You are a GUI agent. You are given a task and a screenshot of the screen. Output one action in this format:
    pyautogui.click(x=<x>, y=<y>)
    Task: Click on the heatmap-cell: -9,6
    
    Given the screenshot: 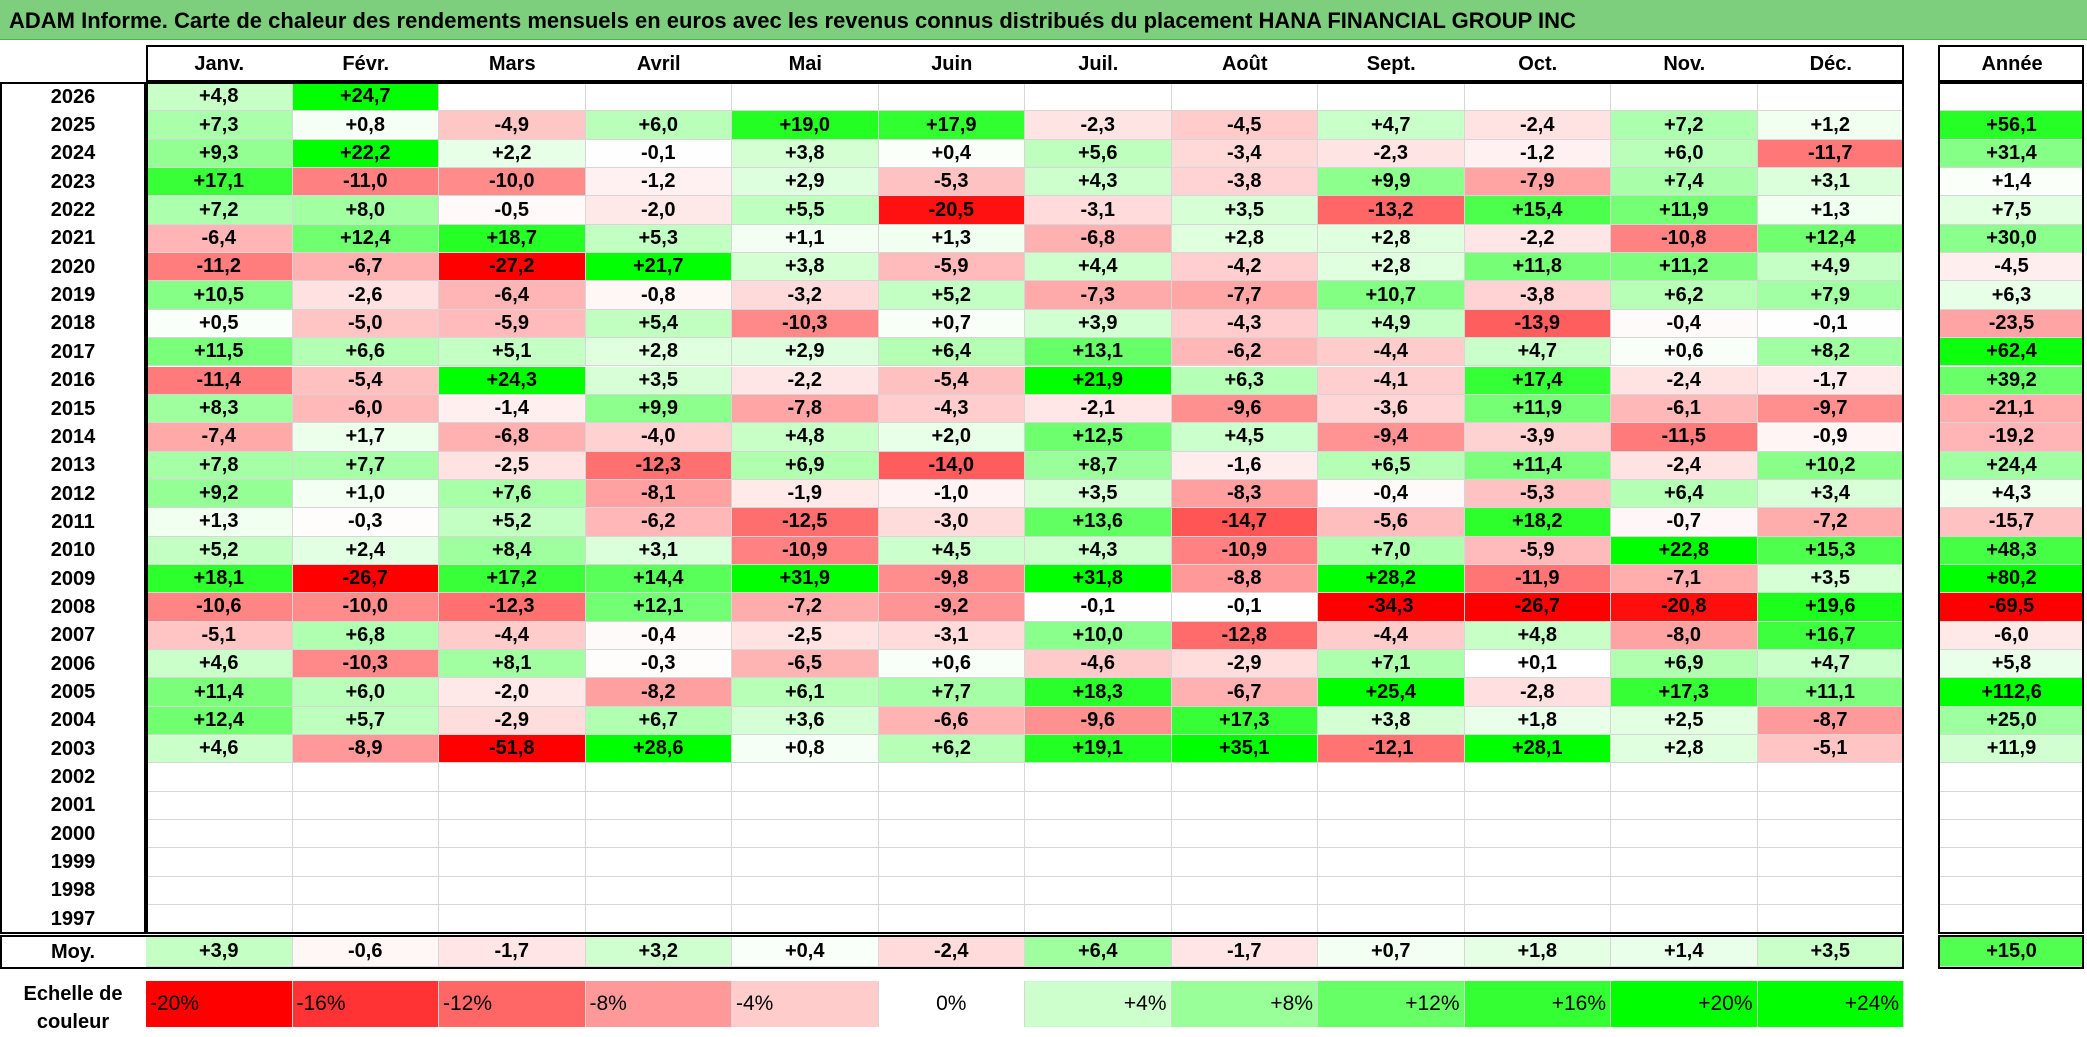 What is the action you would take?
    pyautogui.click(x=1244, y=409)
    